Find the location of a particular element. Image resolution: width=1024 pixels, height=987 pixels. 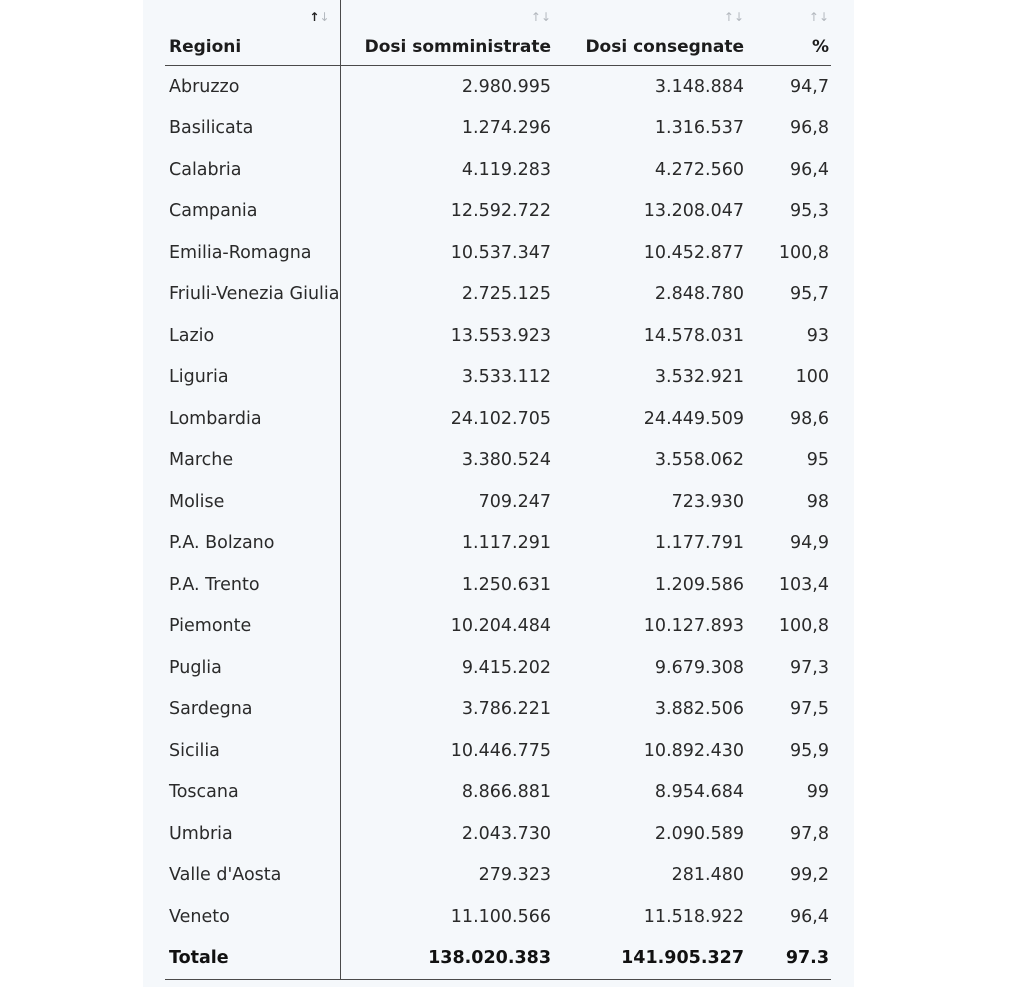

cell-dosi-somministrate: 1.250.631 is located at coordinates (506, 584).